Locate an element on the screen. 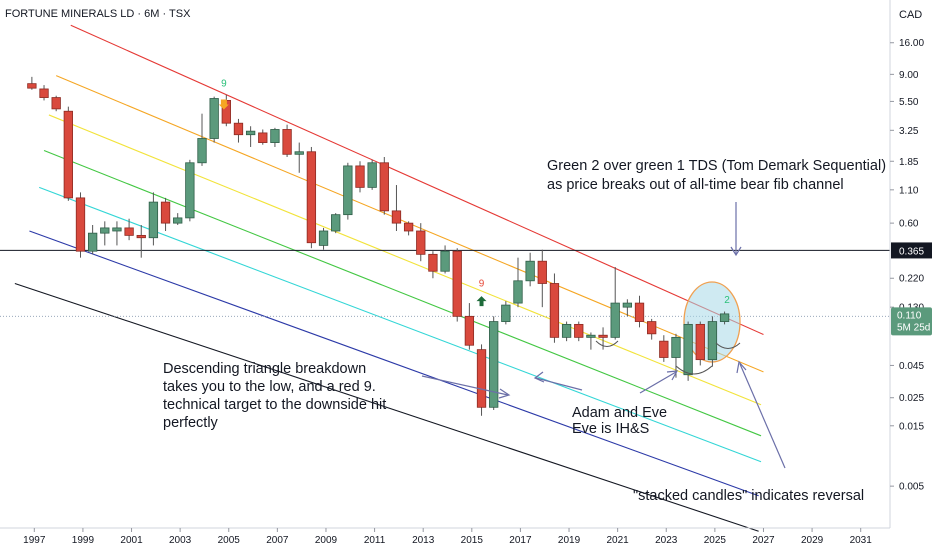  annotation-adam-eve-line1: Adam and Eve is located at coordinates (619, 413).